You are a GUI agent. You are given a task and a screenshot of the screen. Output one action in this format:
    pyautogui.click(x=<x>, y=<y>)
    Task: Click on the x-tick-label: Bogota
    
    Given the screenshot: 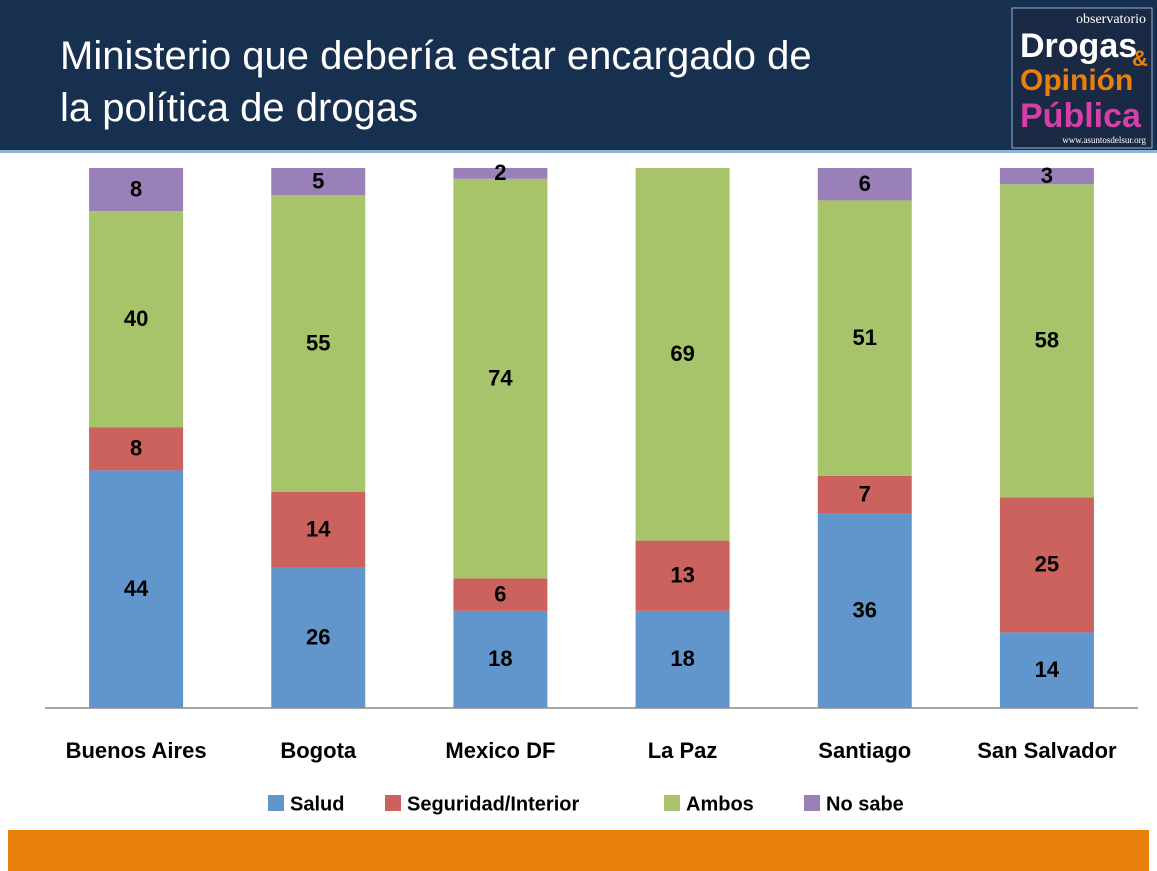 What is the action you would take?
    pyautogui.click(x=318, y=750)
    